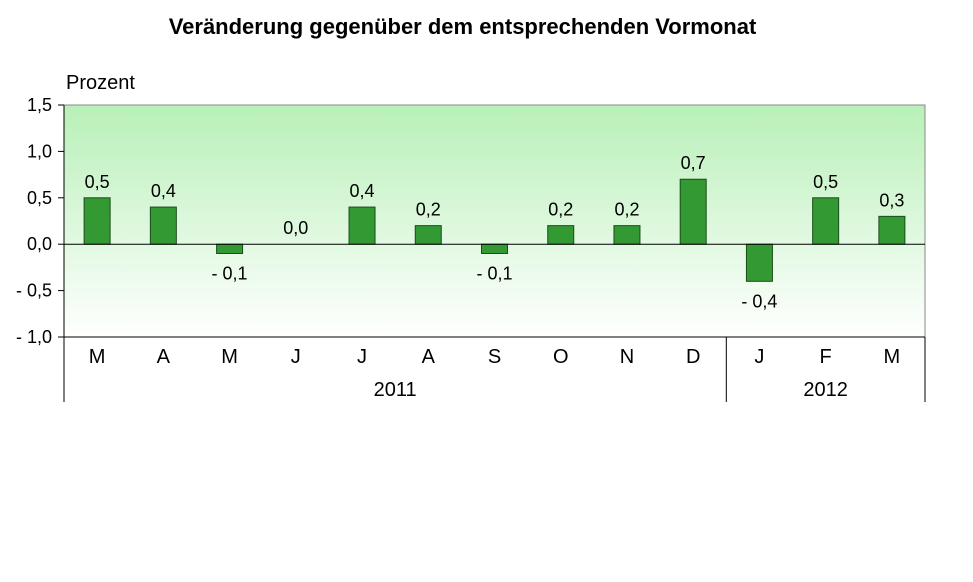  I want to click on x-tick-label: F, so click(826, 357).